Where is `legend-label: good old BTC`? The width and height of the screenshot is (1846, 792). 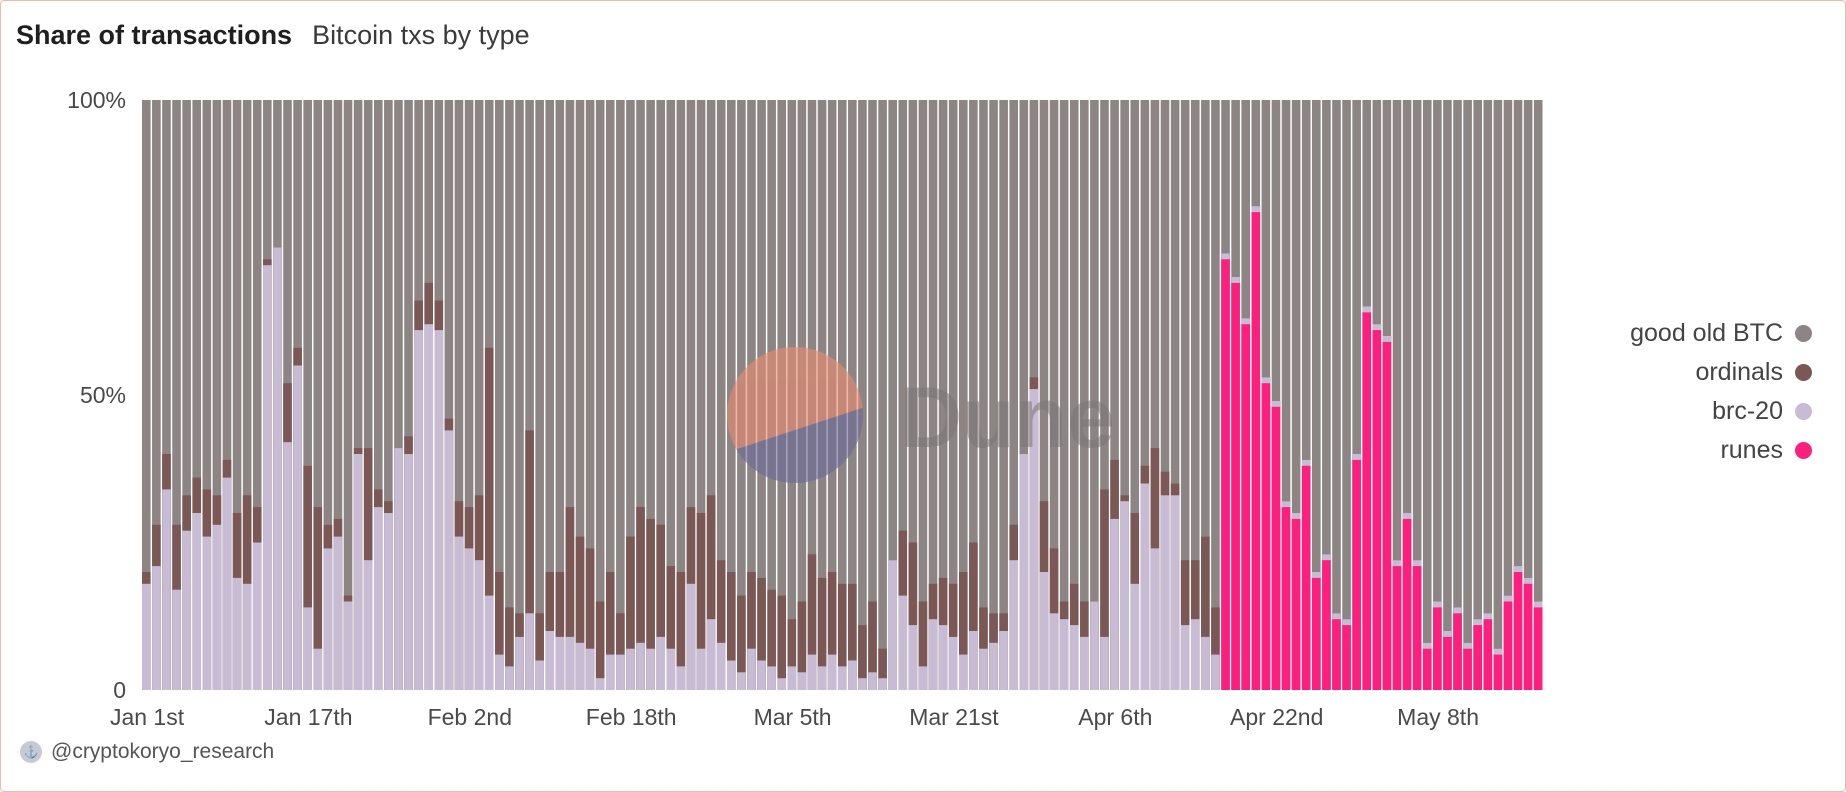
legend-label: good old BTC is located at coordinates (1706, 332).